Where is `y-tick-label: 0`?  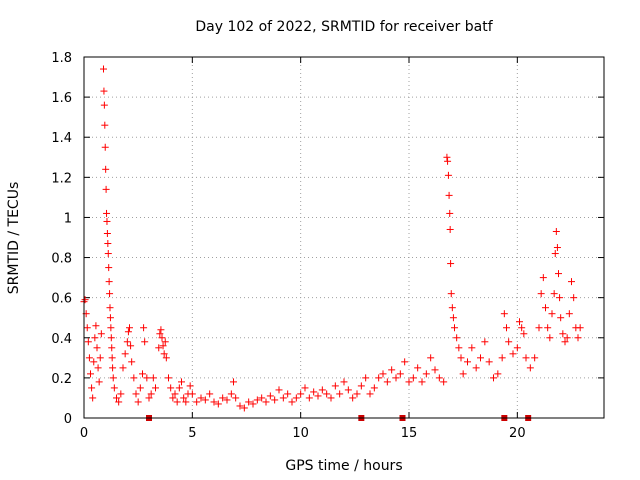 y-tick-label: 0 is located at coordinates (68, 419).